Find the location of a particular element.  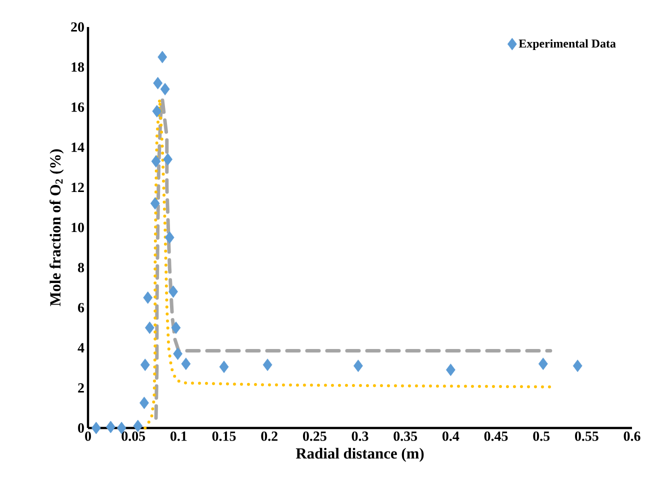

x-tick-label: 0.4 is located at coordinates (451, 436).